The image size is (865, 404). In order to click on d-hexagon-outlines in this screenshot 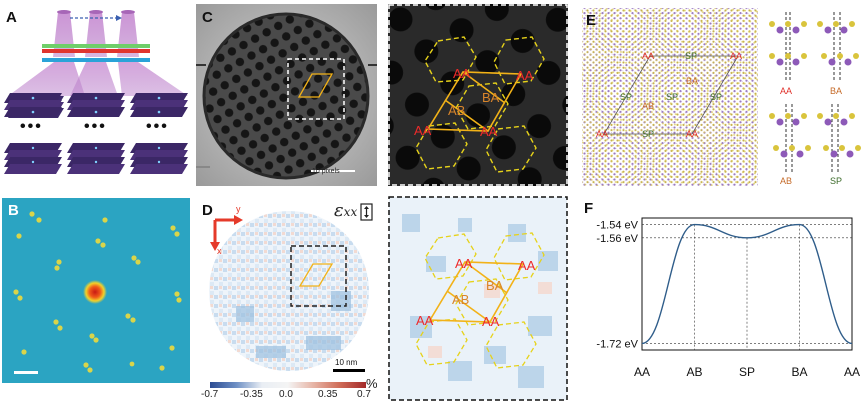, I will do `click(480, 300)`.